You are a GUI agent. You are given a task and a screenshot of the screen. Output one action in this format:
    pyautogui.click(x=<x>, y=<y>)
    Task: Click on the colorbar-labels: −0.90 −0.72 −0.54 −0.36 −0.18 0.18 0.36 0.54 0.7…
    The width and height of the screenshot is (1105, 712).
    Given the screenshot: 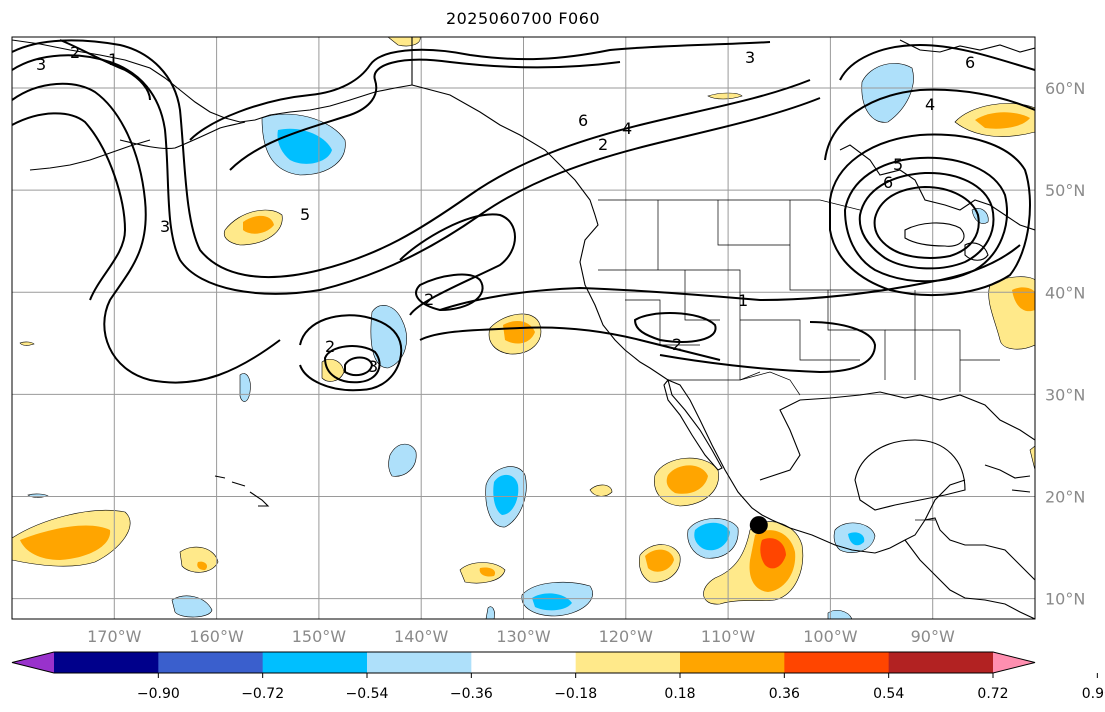 What is the action you would take?
    pyautogui.click(x=621, y=687)
    